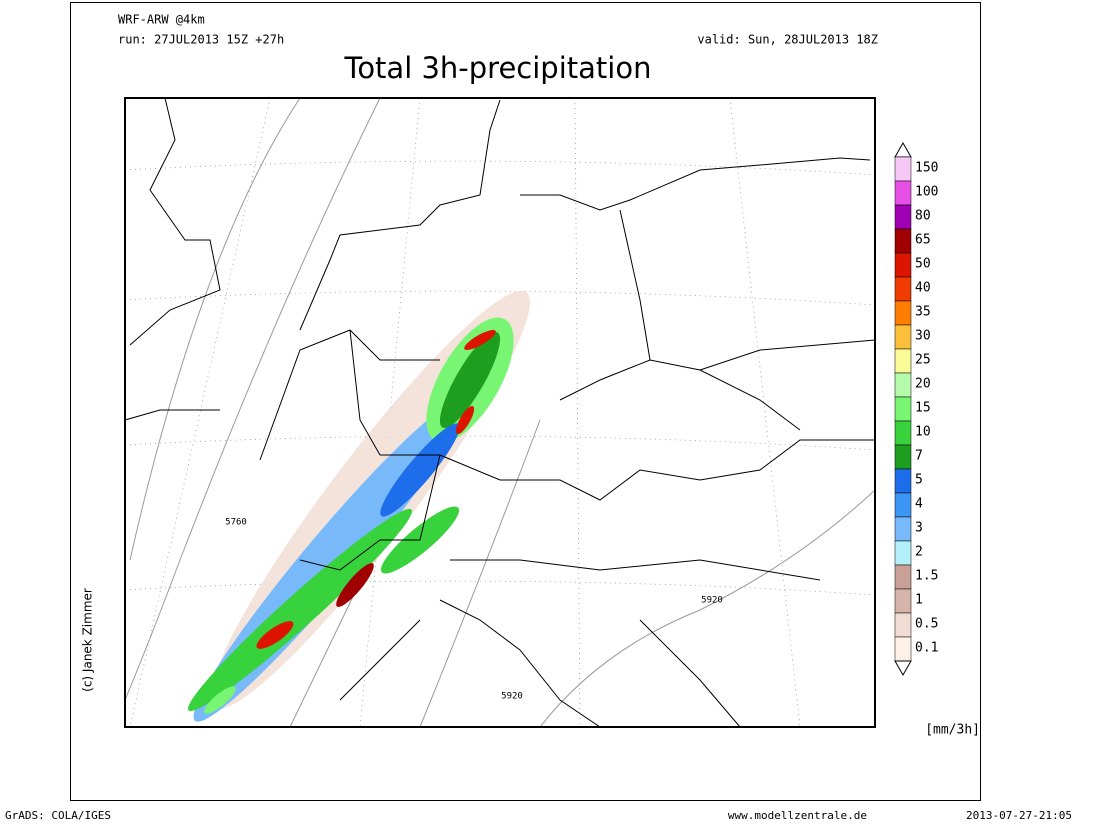 This screenshot has height=829, width=1100. I want to click on footer-timestamp: 2013-07-27-21:05, so click(1019, 815).